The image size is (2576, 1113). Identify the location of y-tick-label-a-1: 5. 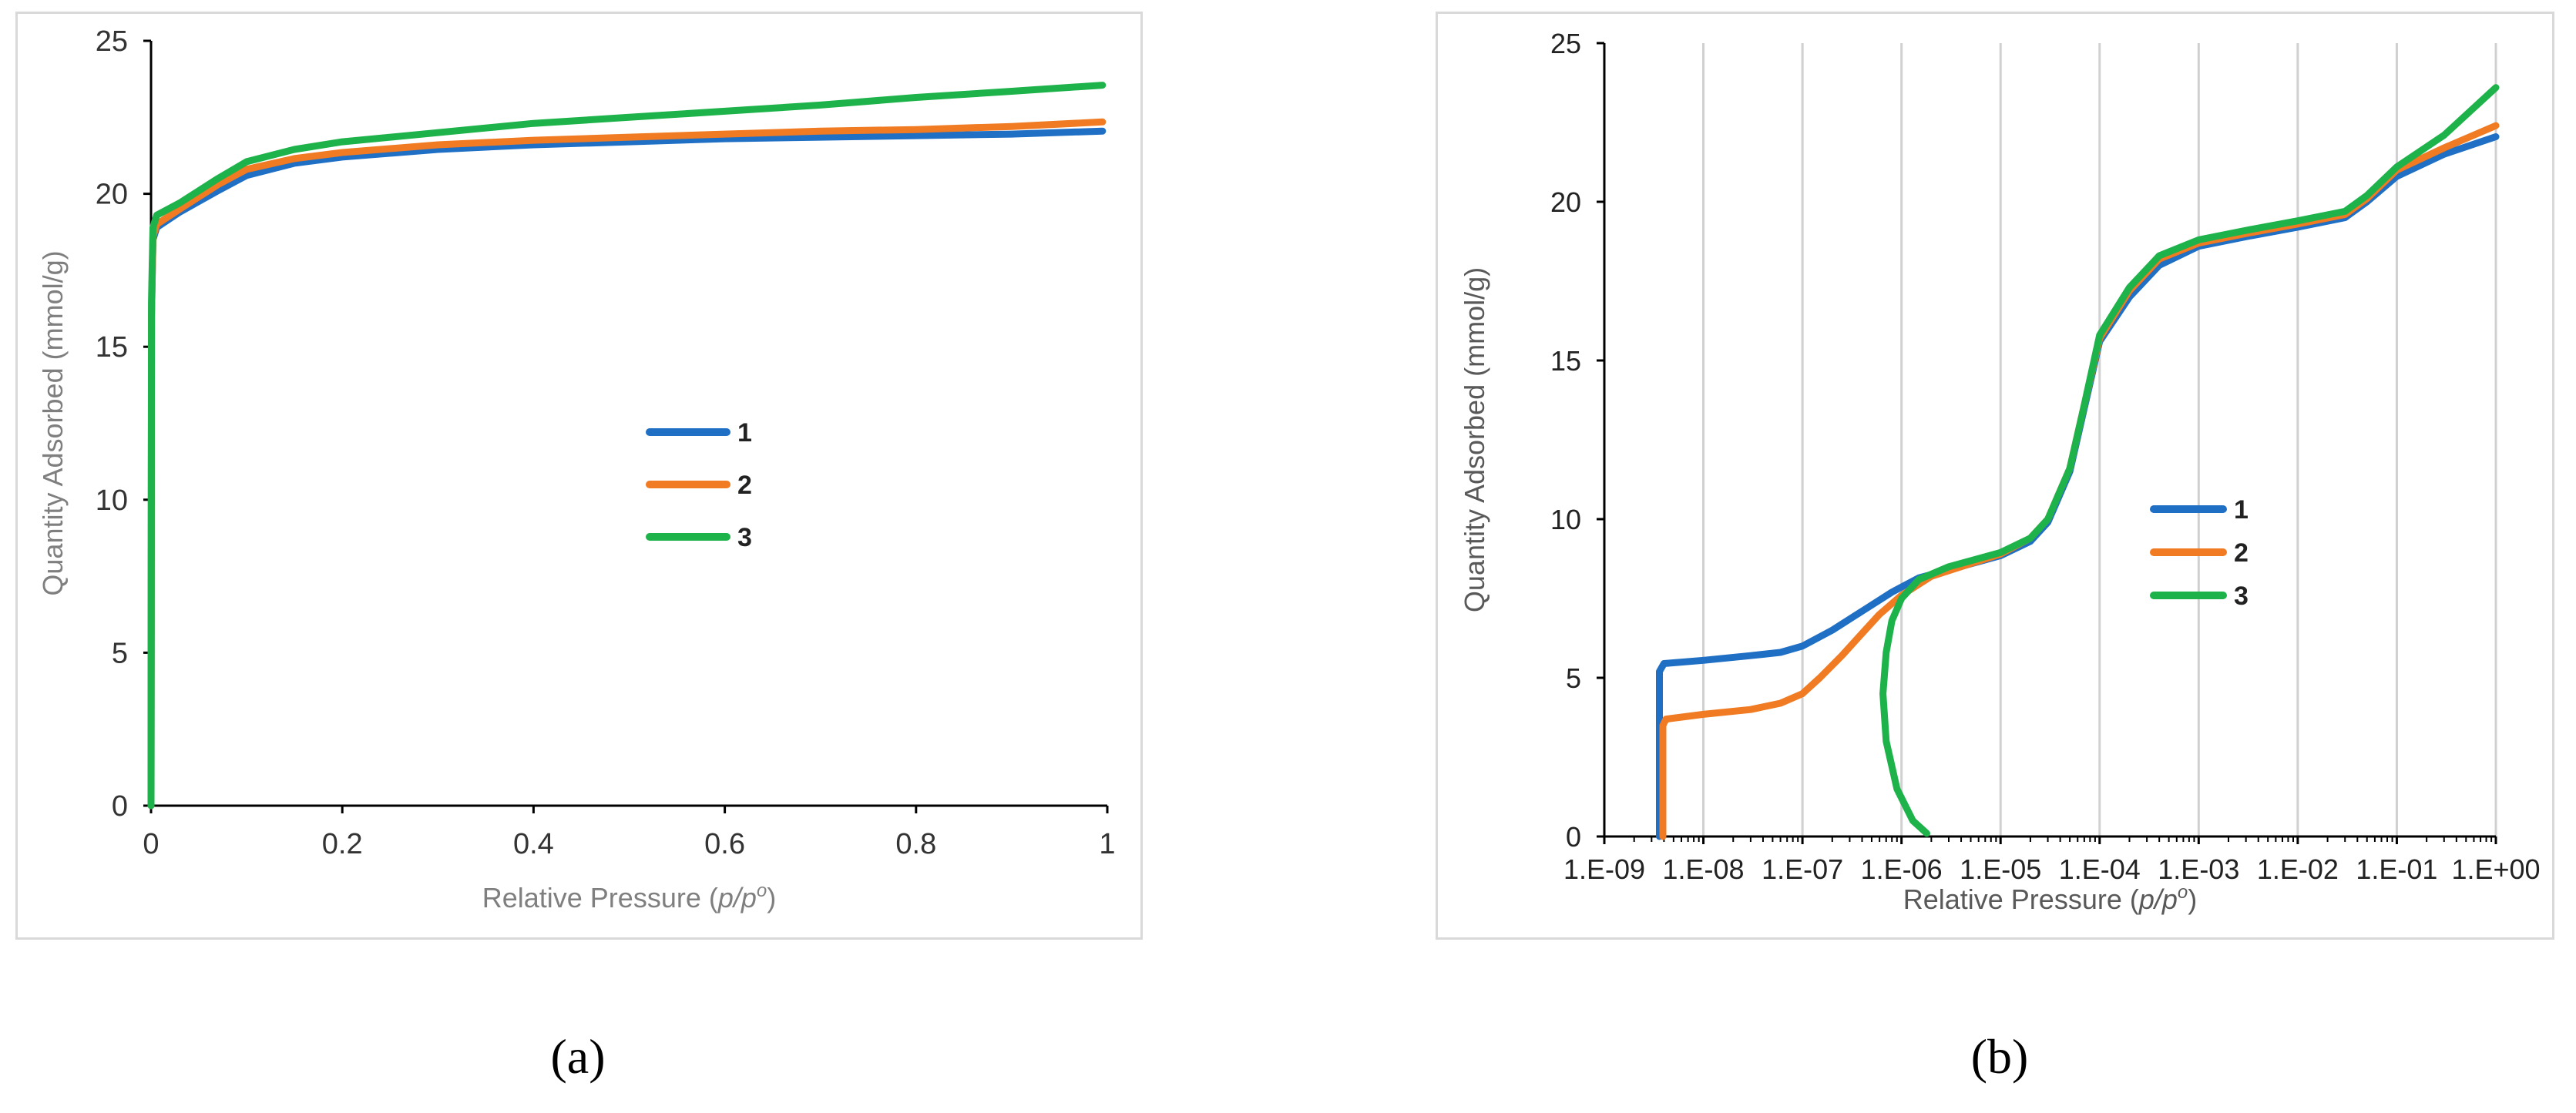
(120, 653).